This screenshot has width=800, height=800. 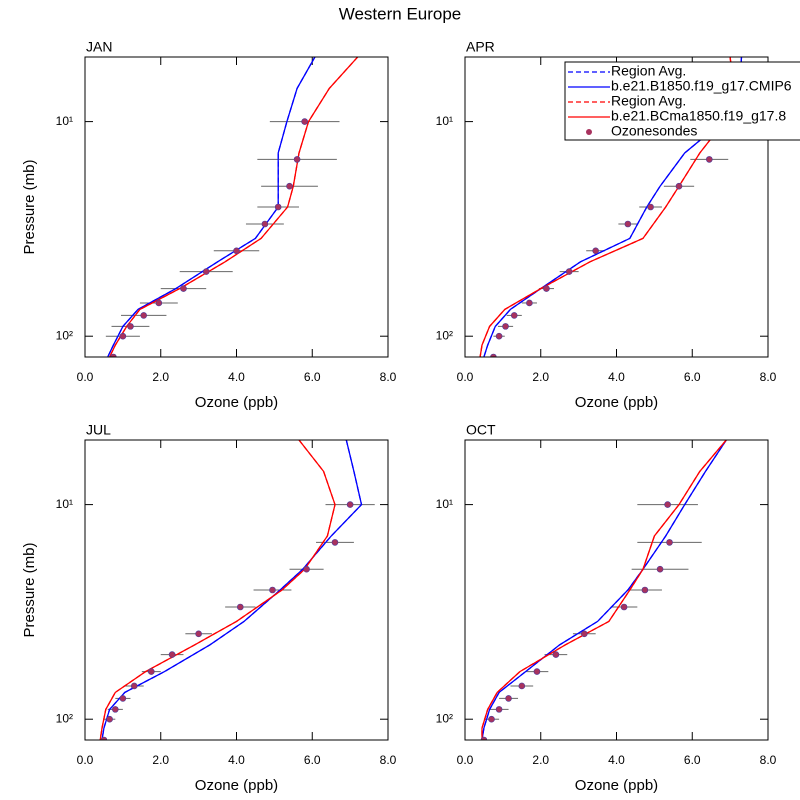 I want to click on legend-label: b.e21.BCma1850.f19_g17.8, so click(x=698, y=116).